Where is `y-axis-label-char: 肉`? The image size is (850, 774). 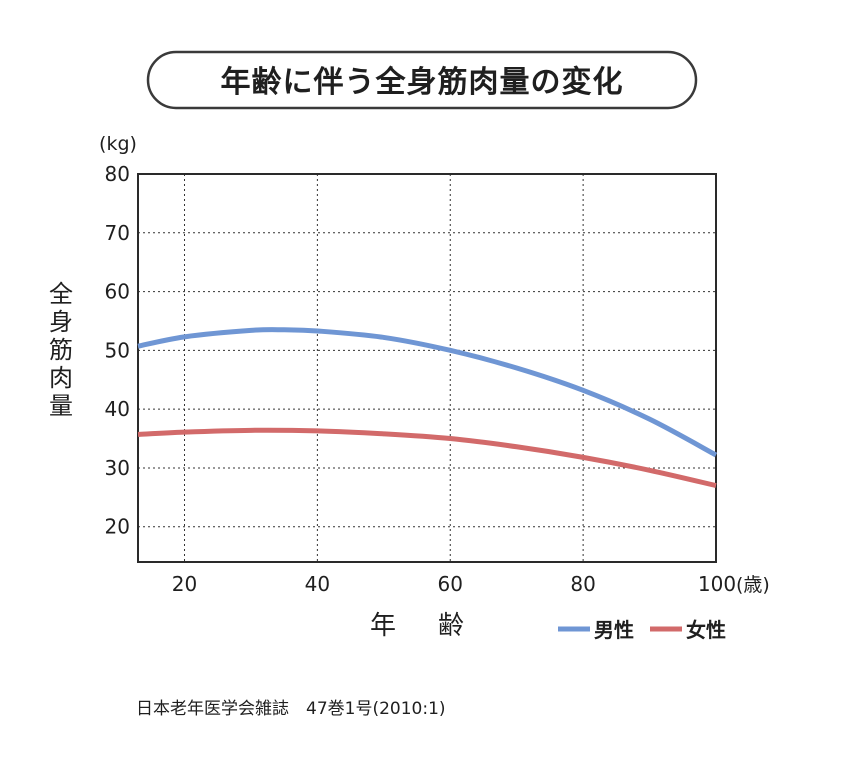 y-axis-label-char: 肉 is located at coordinates (61, 378).